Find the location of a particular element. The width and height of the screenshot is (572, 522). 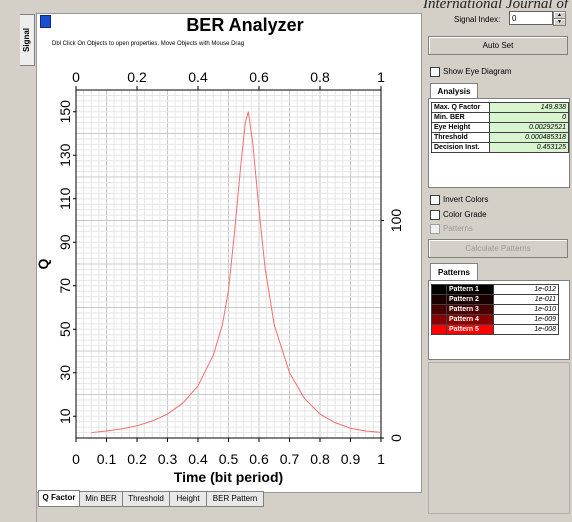

spin-down-icon: ▼ is located at coordinates (559, 22).